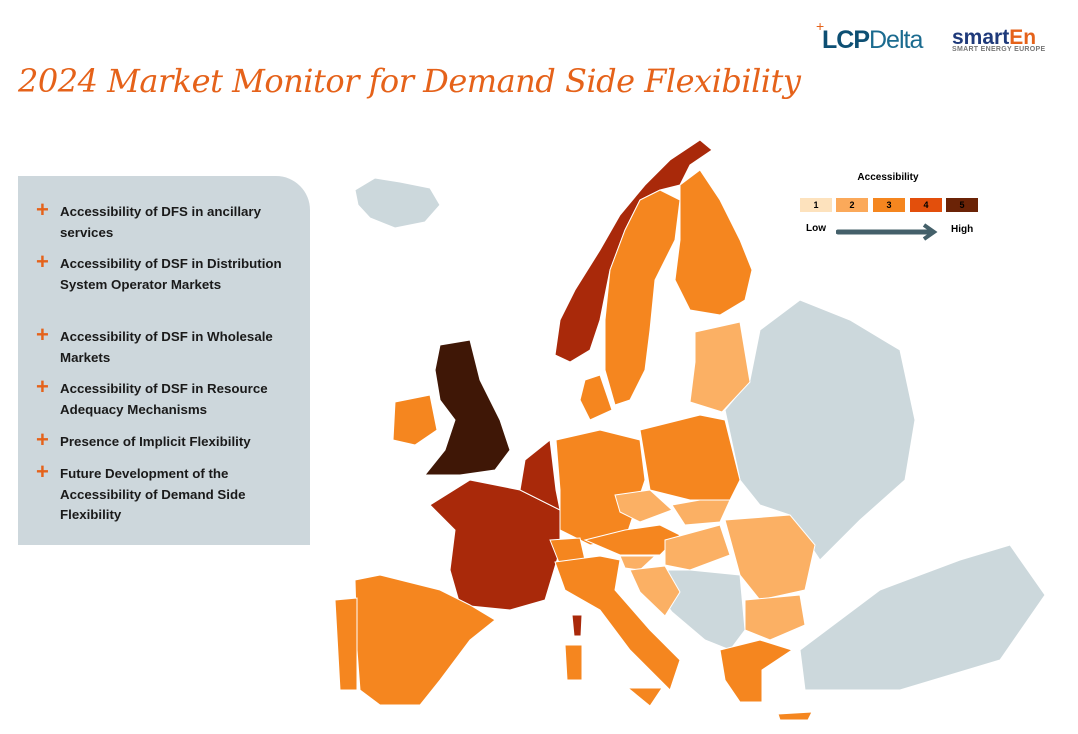 This screenshot has height=734, width=1078. What do you see at coordinates (888, 177) in the screenshot?
I see `legend-title: Accessibility` at bounding box center [888, 177].